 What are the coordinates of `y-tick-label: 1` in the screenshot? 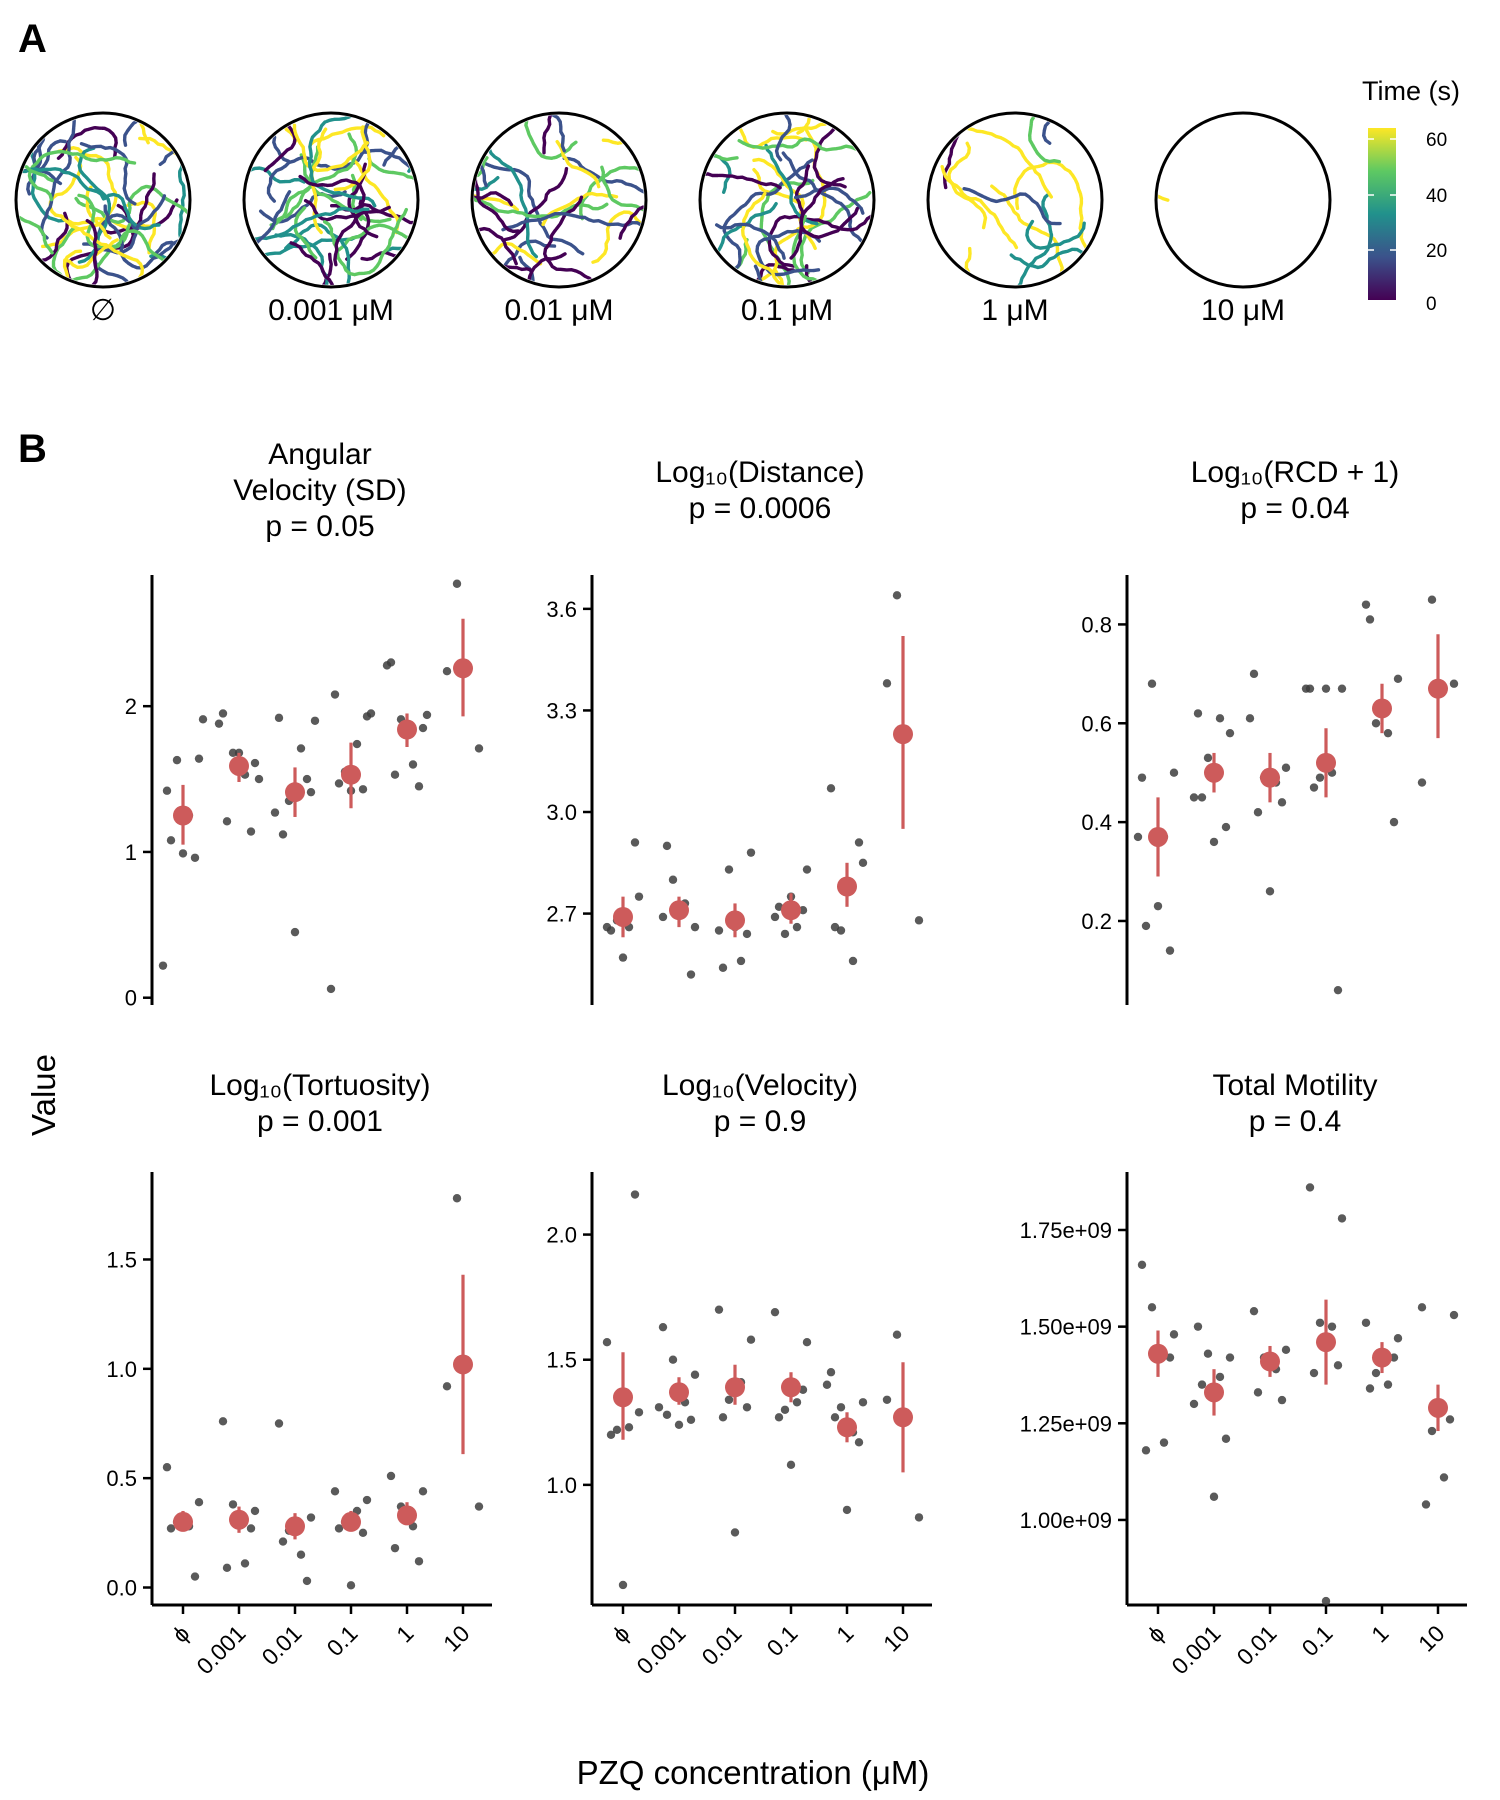 It's located at (131, 852).